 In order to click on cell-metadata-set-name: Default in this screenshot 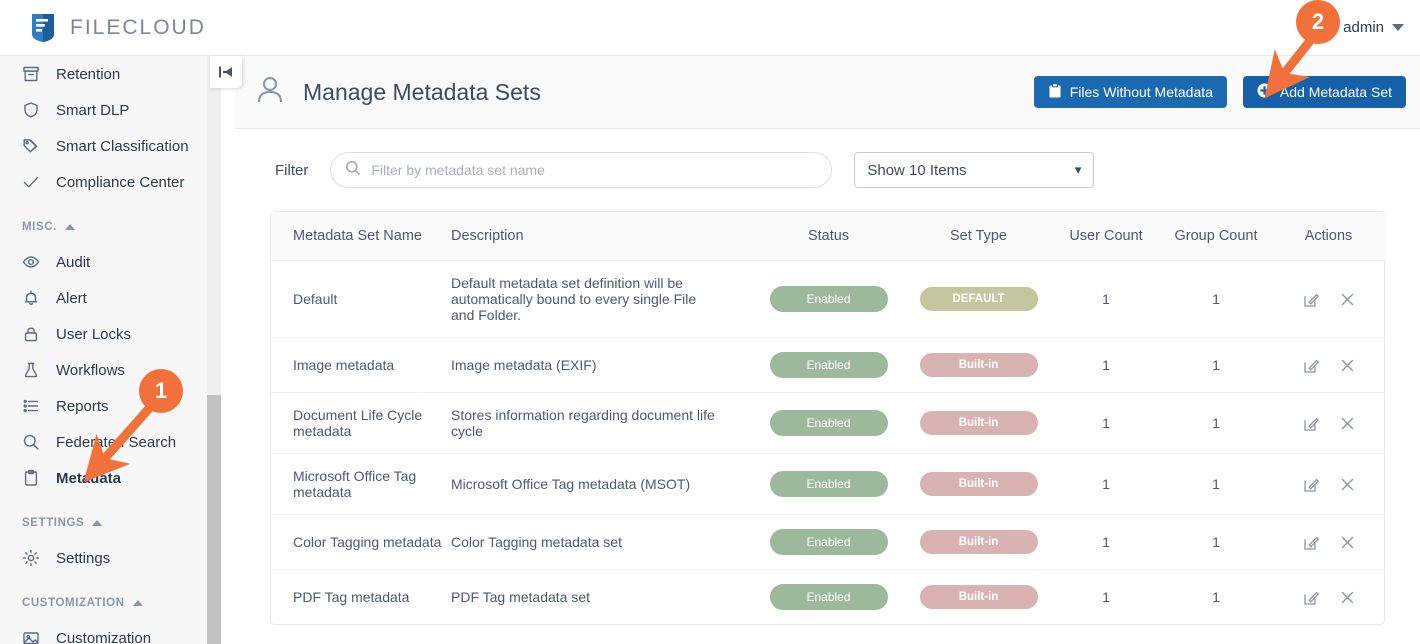, I will do `click(361, 299)`.